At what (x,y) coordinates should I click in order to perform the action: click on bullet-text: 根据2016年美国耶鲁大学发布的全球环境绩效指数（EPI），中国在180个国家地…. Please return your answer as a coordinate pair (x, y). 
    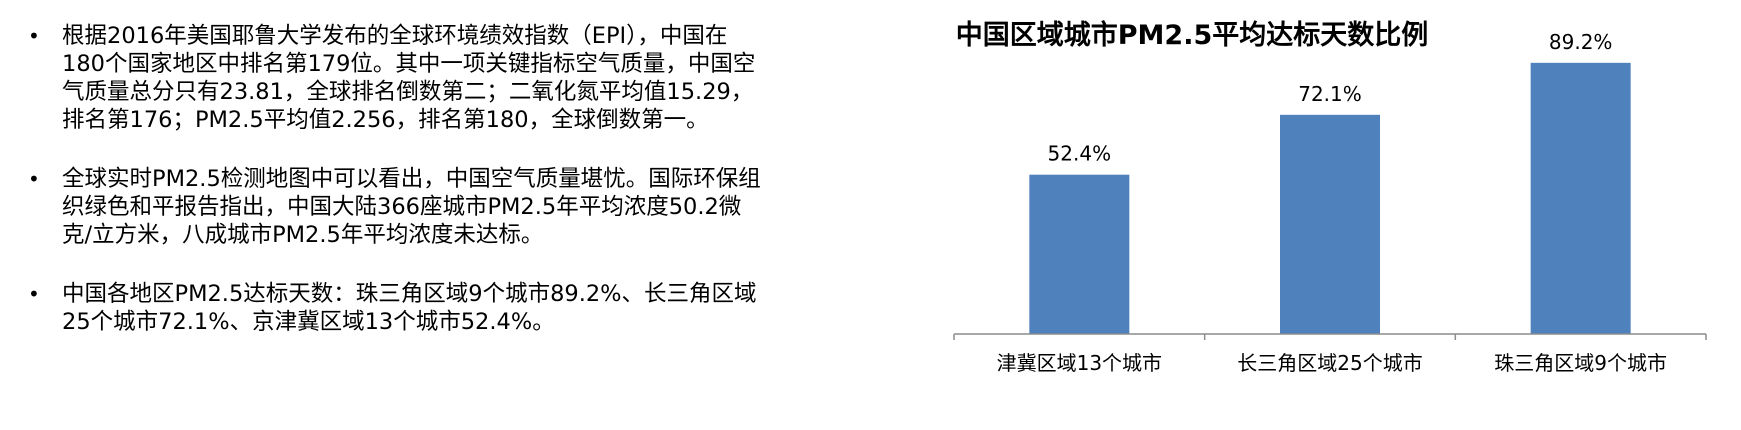
    Looking at the image, I should click on (409, 78).